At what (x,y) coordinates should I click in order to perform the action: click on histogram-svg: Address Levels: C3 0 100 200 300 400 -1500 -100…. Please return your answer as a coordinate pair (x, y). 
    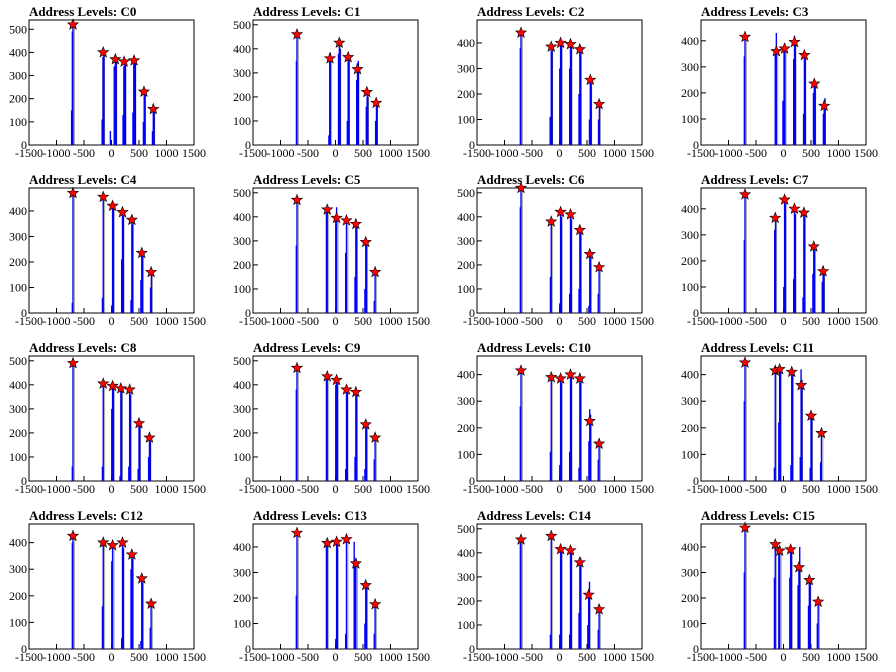
    Looking at the image, I should click on (779, 82).